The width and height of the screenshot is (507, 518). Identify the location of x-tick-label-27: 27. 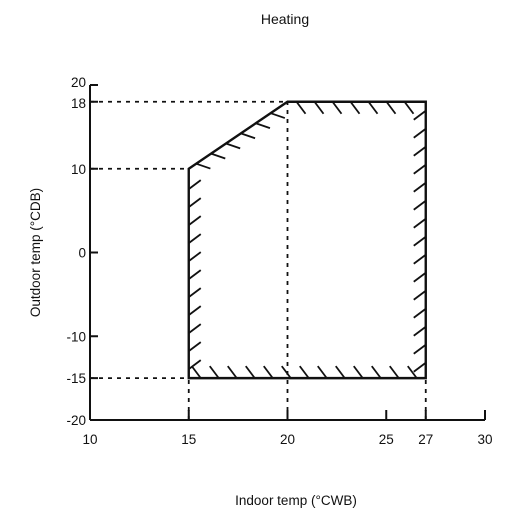
(425, 439).